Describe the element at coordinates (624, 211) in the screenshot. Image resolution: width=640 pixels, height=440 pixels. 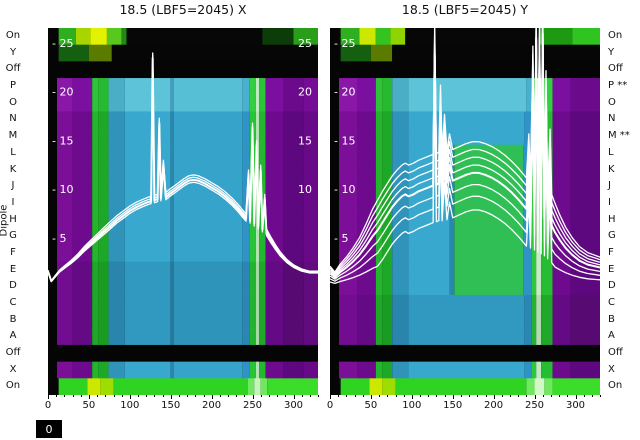
I see `right-row-labels: On Y Off P ** O N M ** L K J I H G F E D C B A Off X On` at that location.